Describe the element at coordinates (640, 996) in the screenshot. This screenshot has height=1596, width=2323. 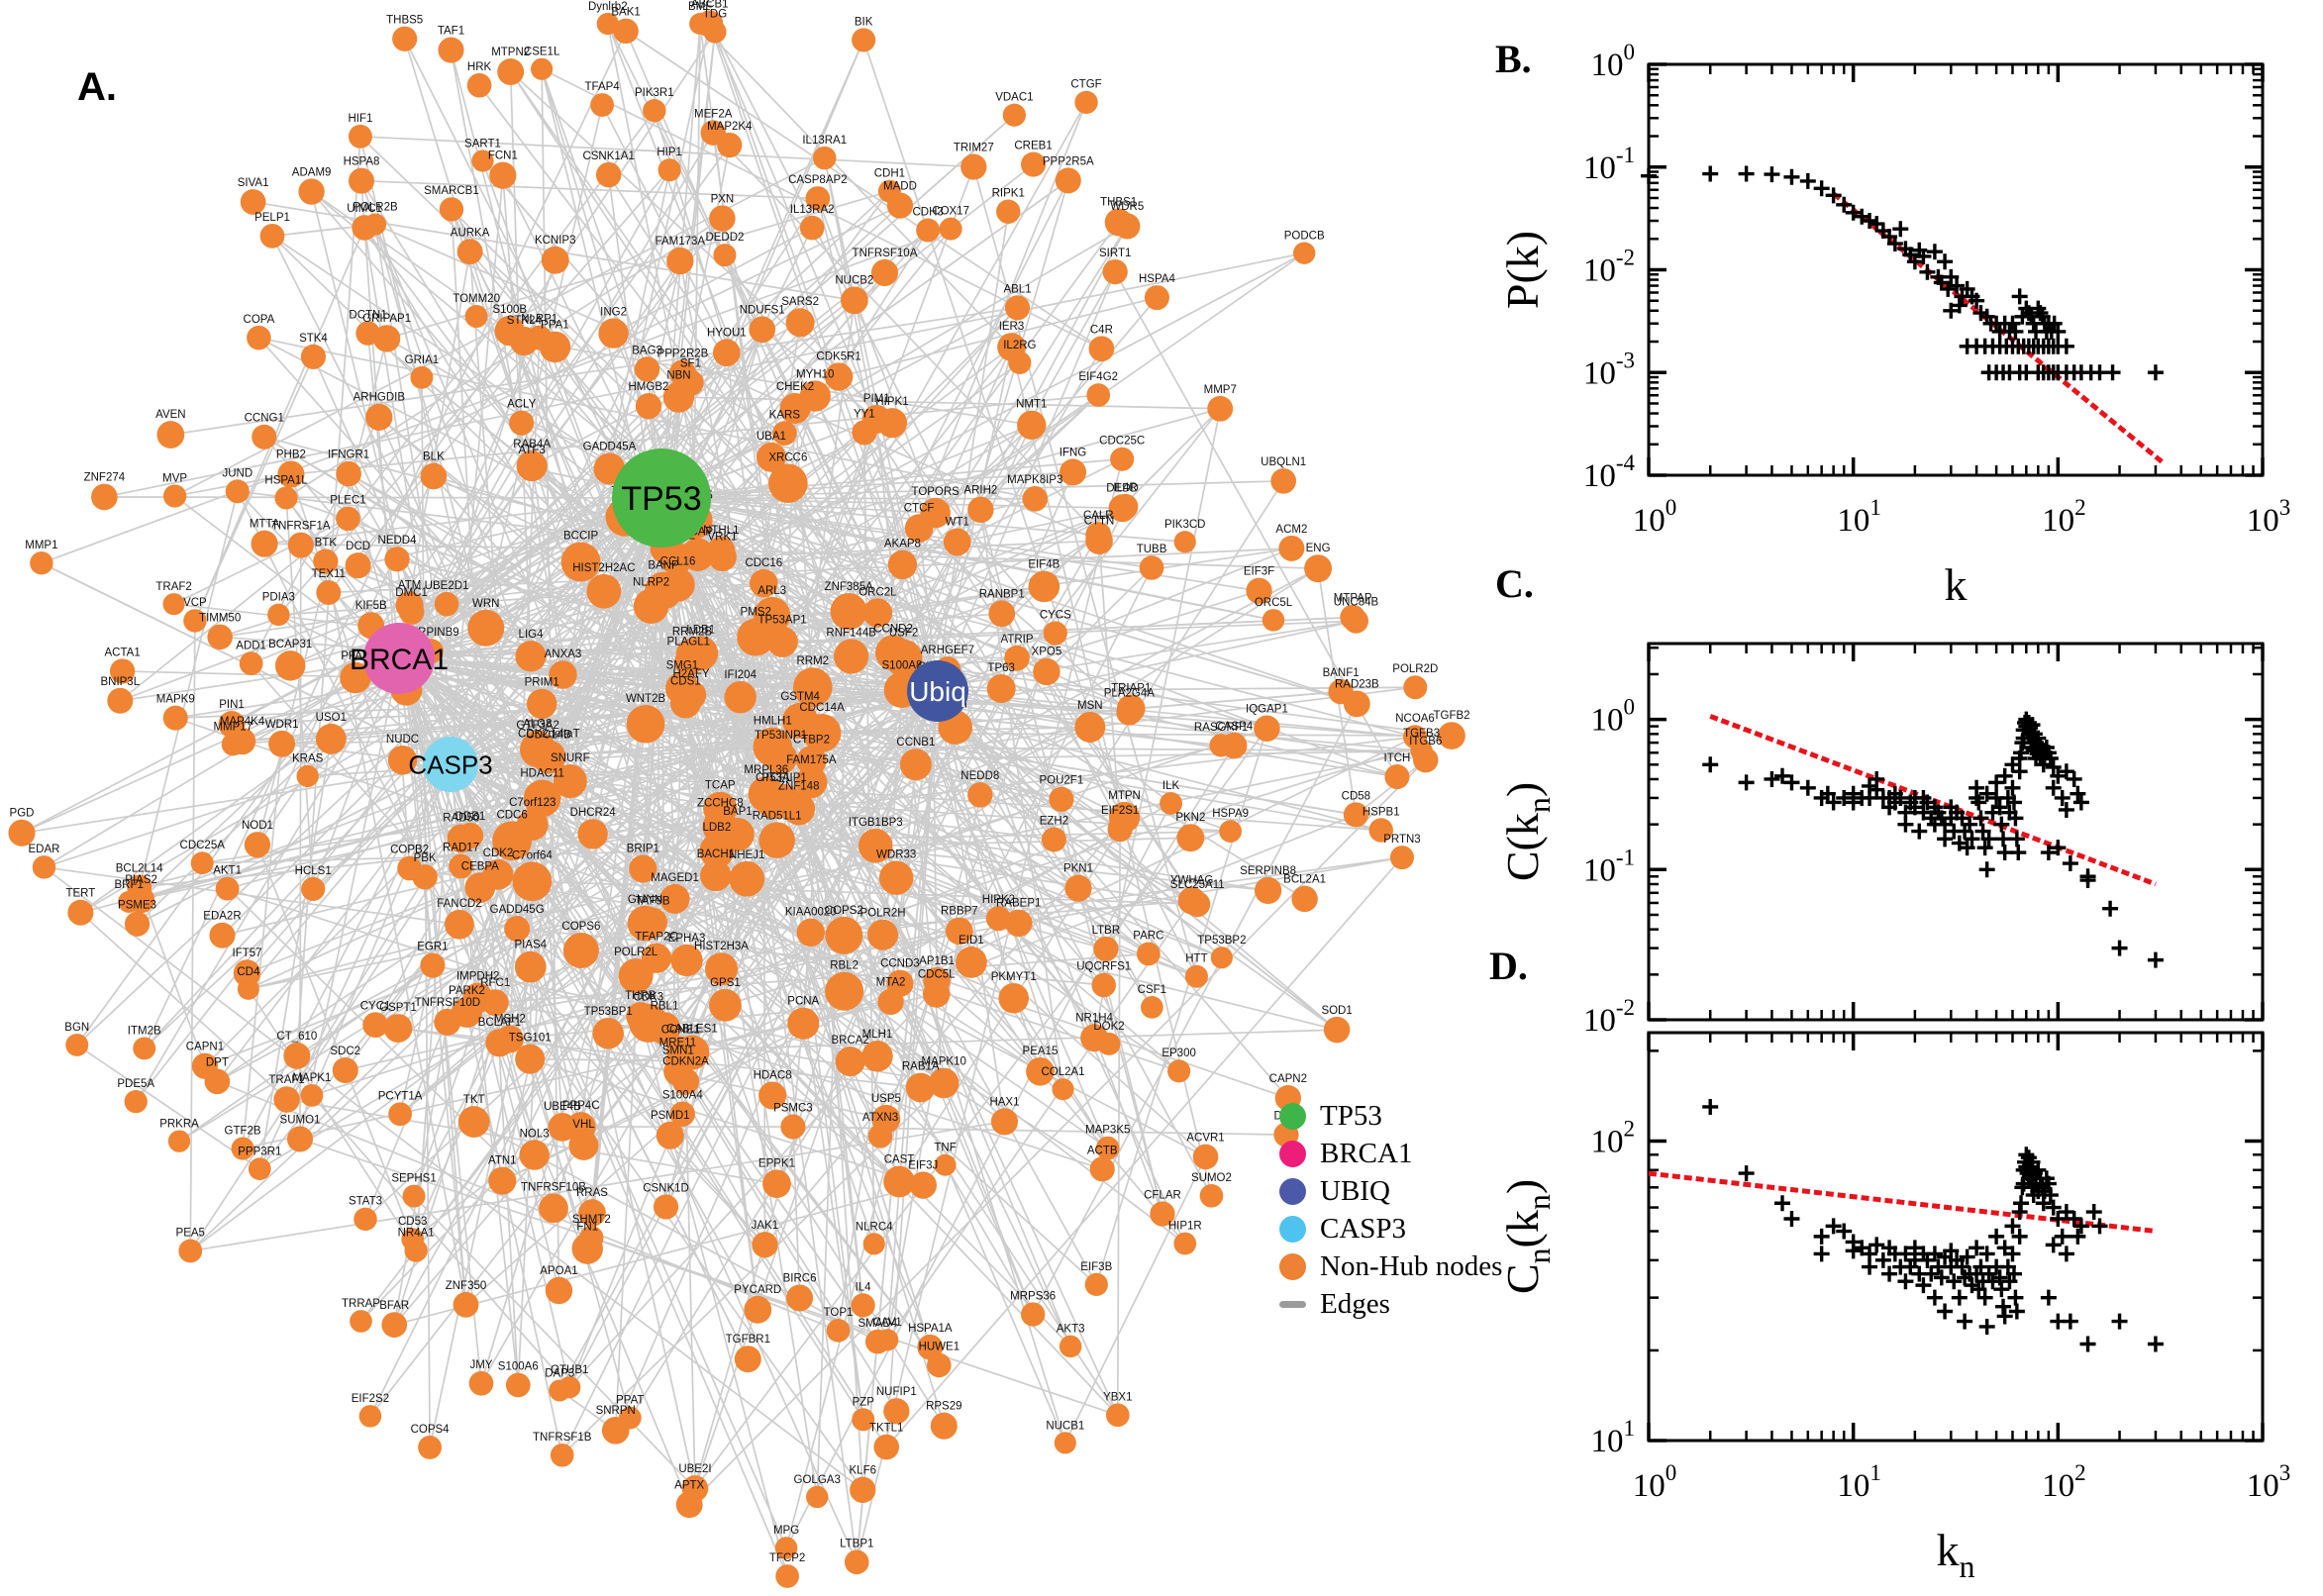
I see `gene-label: THRB` at that location.